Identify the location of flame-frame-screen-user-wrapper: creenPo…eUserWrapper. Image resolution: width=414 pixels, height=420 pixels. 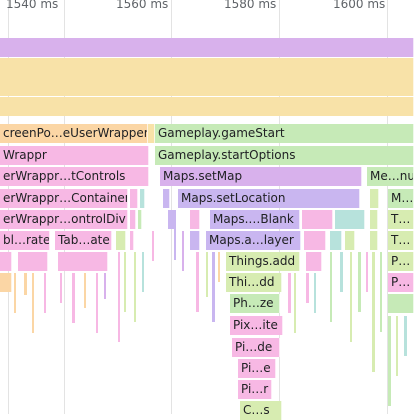
(74, 133).